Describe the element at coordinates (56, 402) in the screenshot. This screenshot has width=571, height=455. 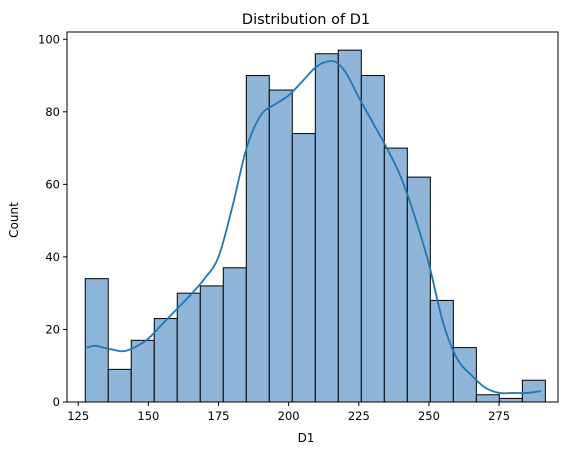
I see `y-tick-label-0: 0` at that location.